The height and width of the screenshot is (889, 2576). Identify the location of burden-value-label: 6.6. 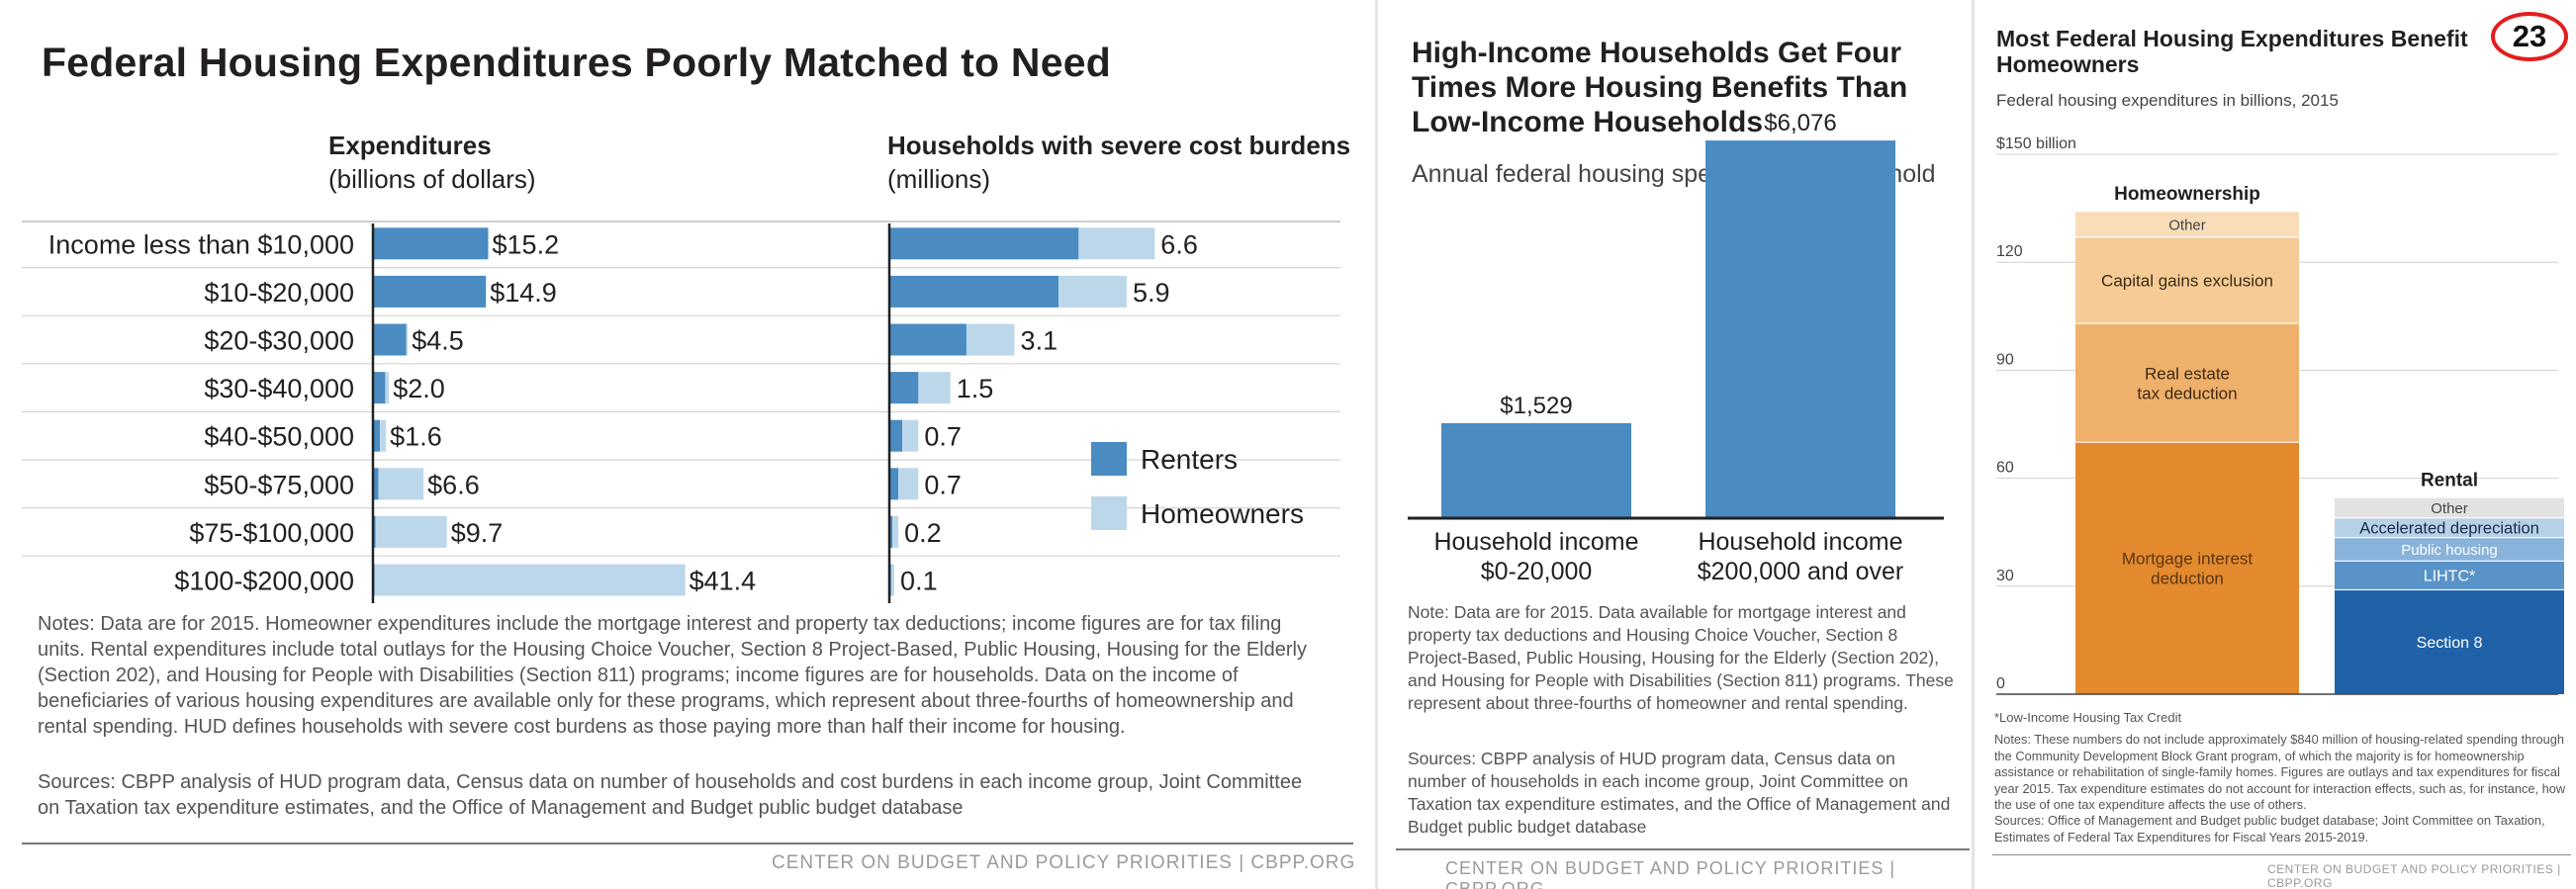
(1179, 244).